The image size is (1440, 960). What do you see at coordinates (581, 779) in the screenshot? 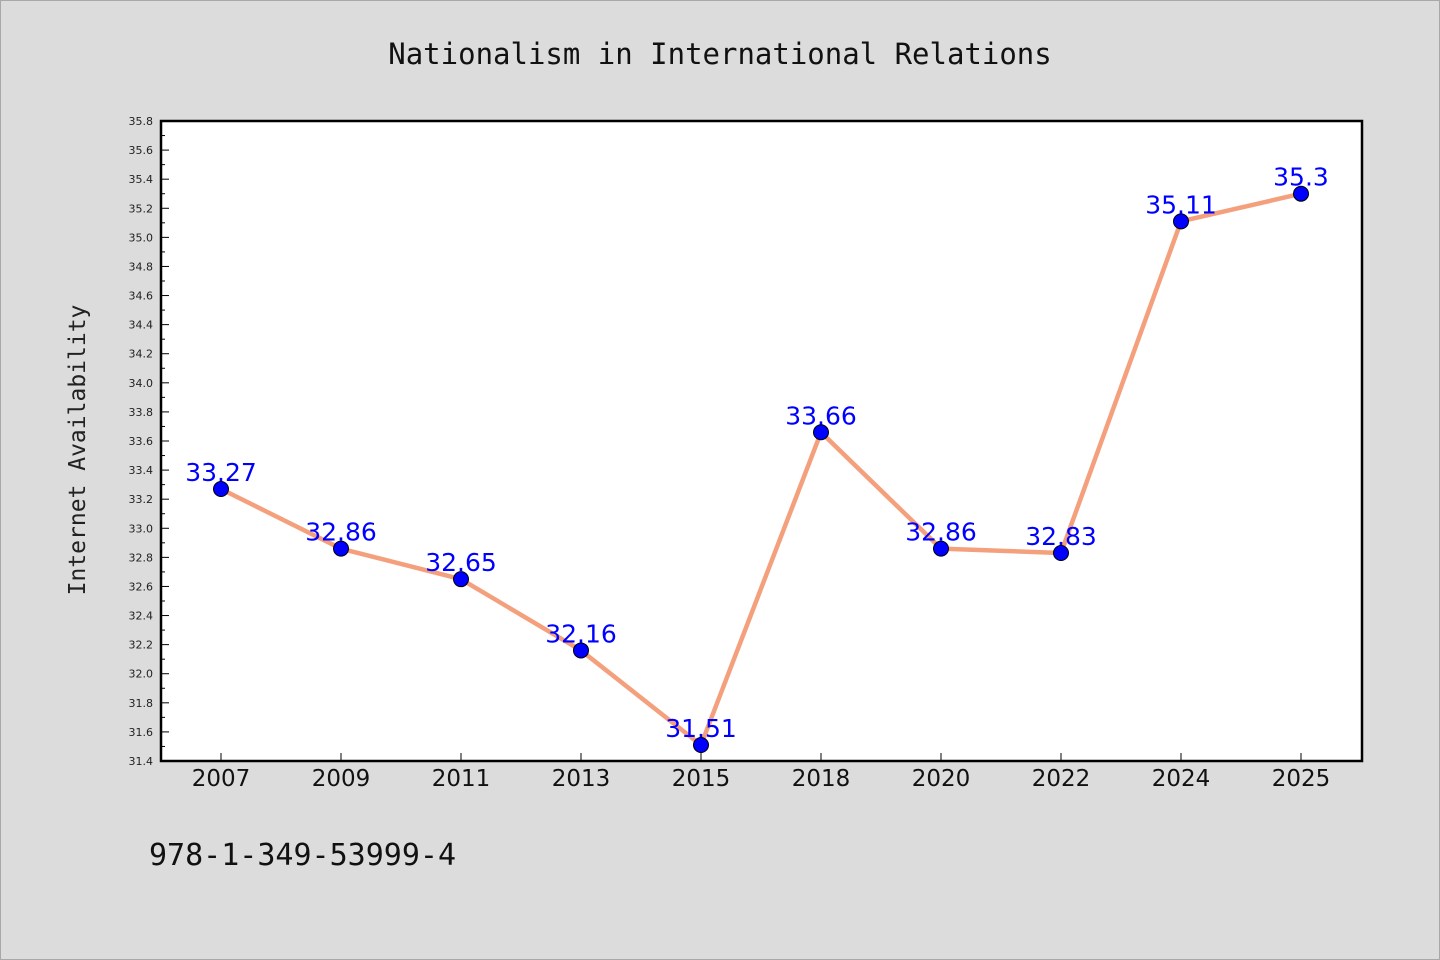
I see `x-tick-label: 2013` at bounding box center [581, 779].